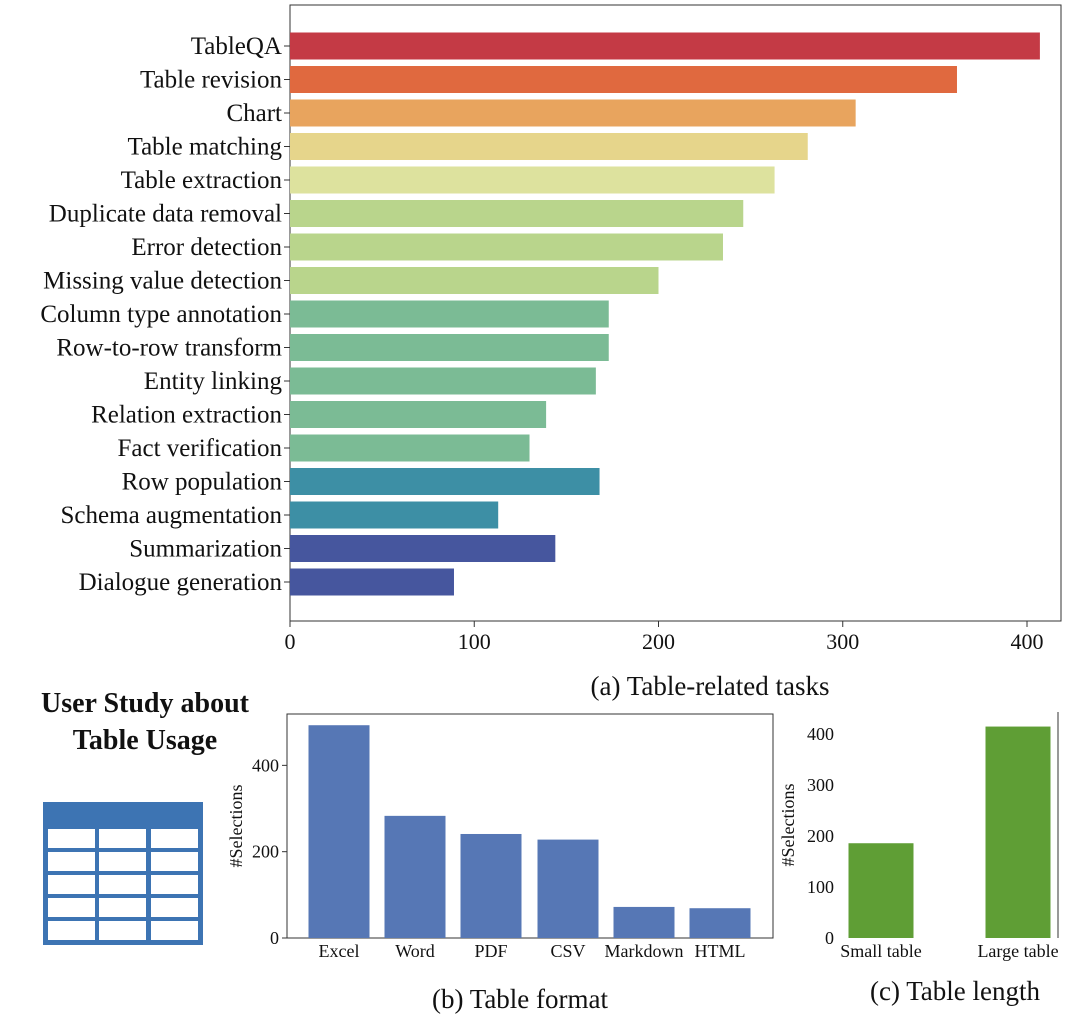 Image resolution: width=1080 pixels, height=1022 pixels. Describe the element at coordinates (161, 314) in the screenshot. I see `y-tick-label-column-type-annotation: Column type annotation` at that location.